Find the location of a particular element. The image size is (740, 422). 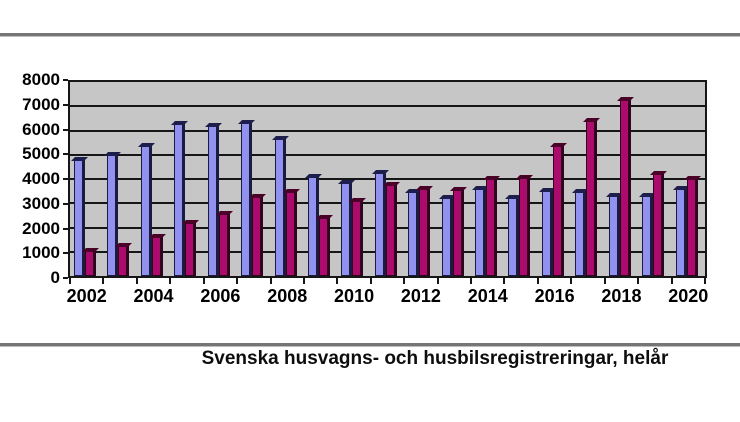

x-axis-label: 2014 is located at coordinates (487, 296).